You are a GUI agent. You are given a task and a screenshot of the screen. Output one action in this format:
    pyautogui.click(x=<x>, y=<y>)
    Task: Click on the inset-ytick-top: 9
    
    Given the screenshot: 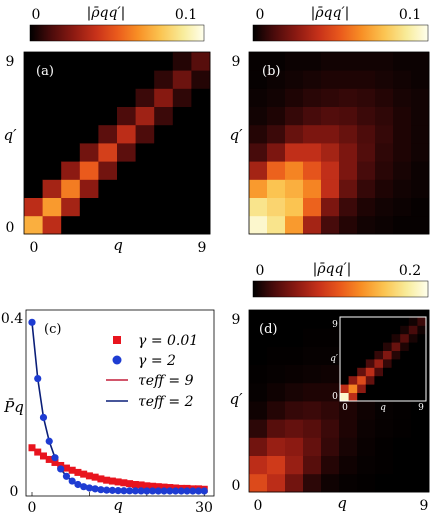 What is the action you would take?
    pyautogui.click(x=335, y=325)
    